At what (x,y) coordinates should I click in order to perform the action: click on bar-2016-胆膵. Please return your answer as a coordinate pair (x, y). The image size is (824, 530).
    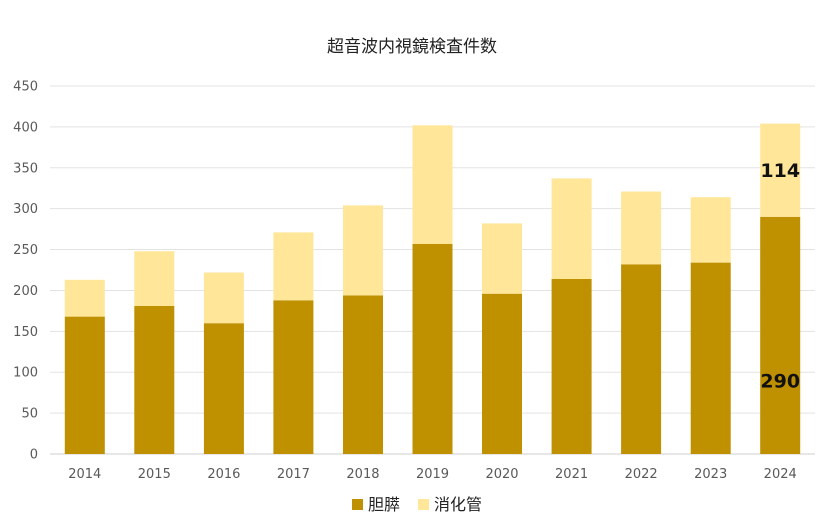
    Looking at the image, I should click on (223, 388).